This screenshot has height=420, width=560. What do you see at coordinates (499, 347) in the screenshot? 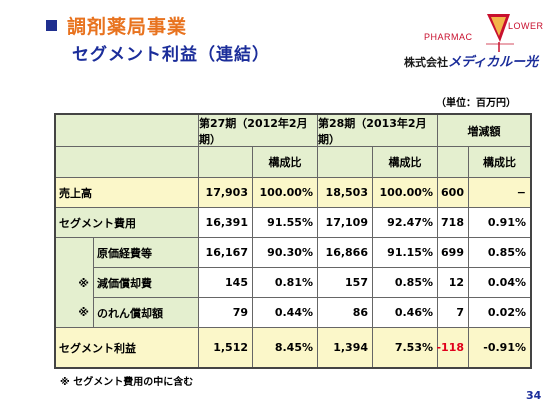
I see `change-ratio-cell: -0.91%` at bounding box center [499, 347].